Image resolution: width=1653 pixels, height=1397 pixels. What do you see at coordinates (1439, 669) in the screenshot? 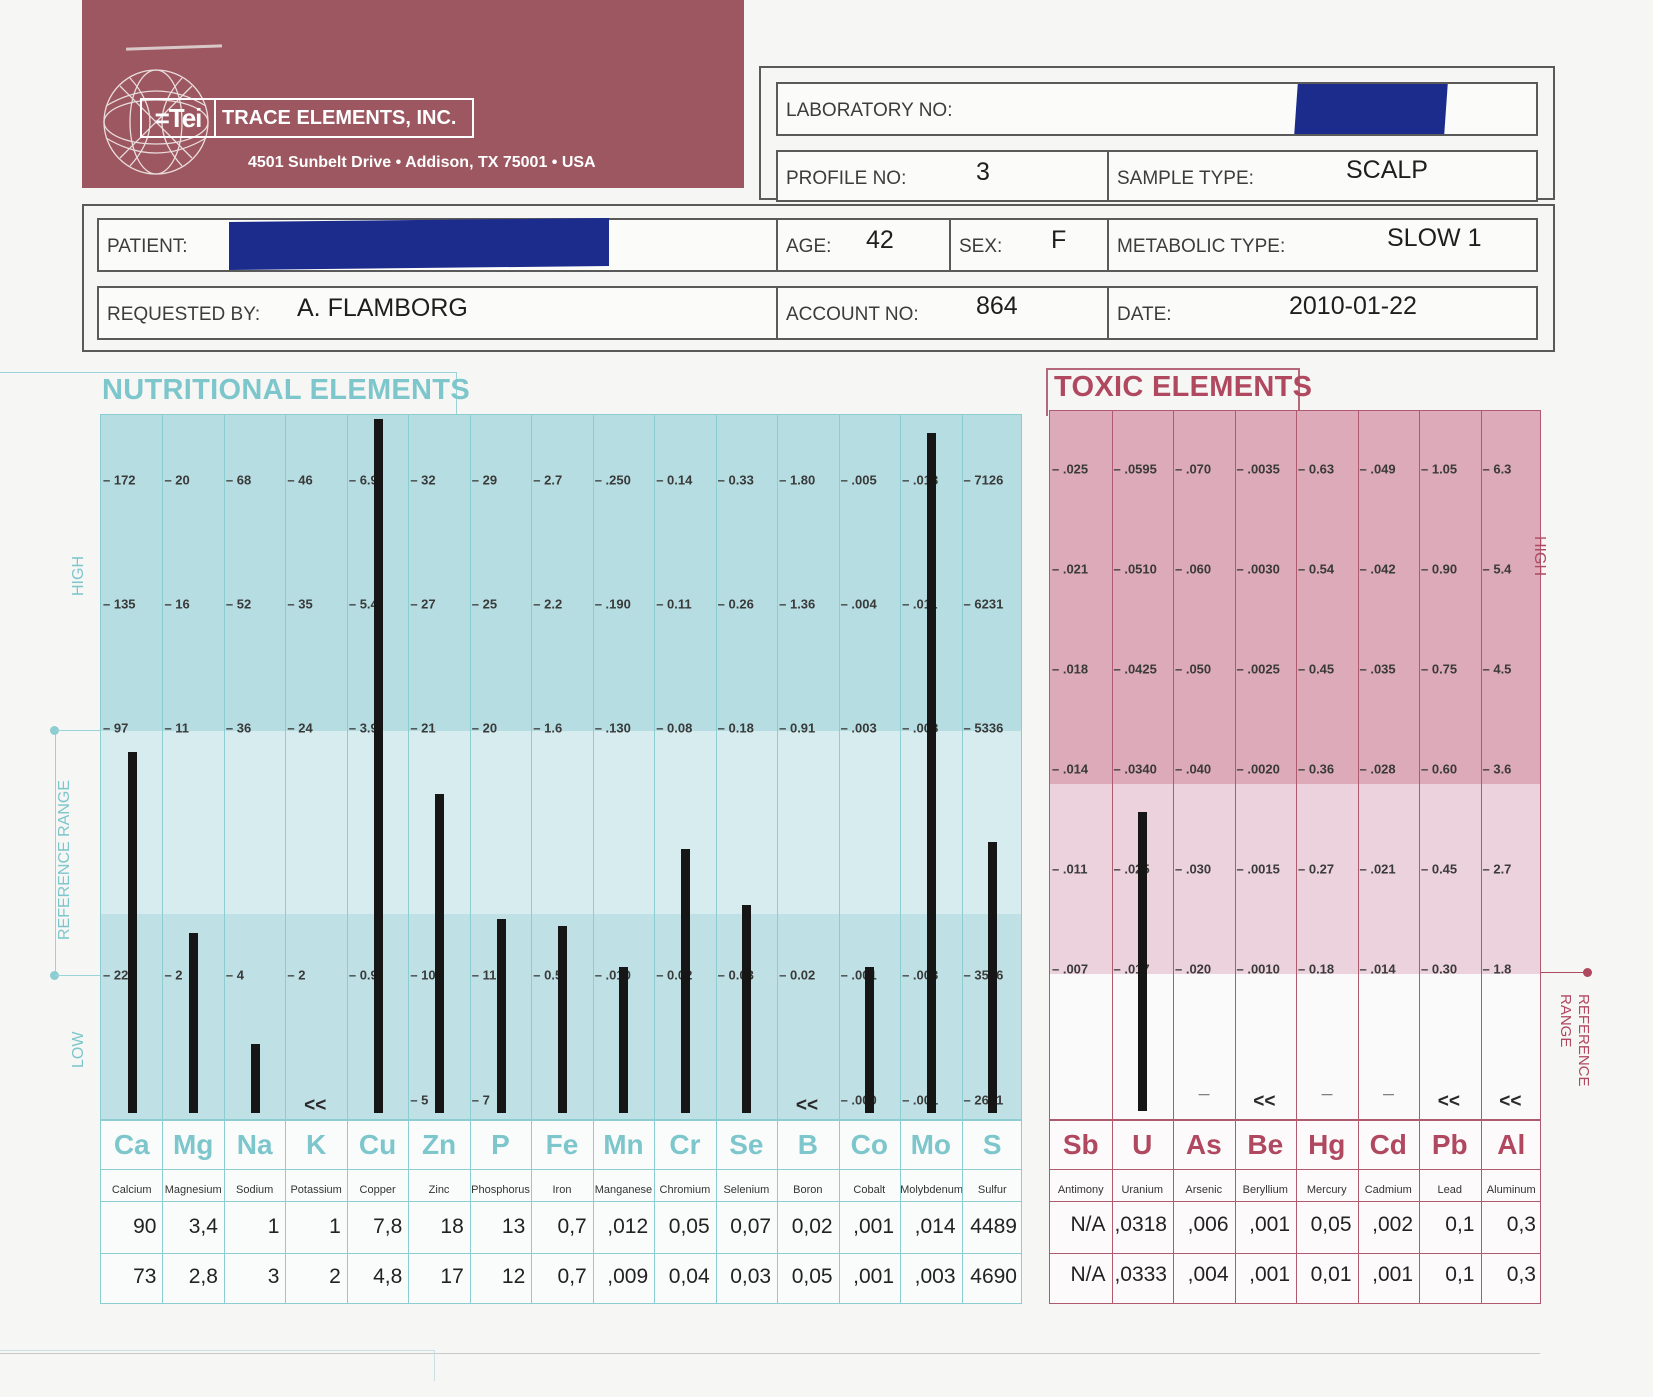
I see `tick-label: – 0.75` at bounding box center [1439, 669].